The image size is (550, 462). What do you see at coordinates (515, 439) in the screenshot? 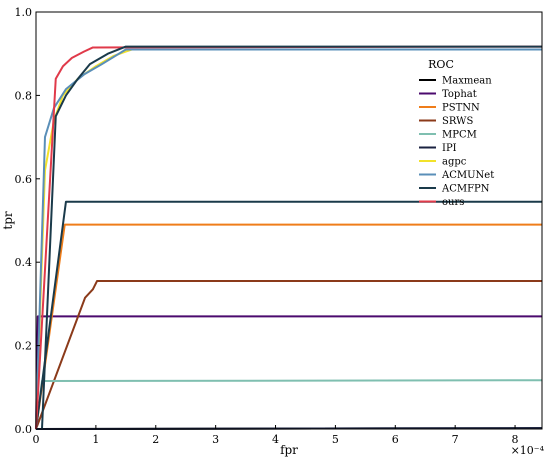
I see `x-tick-label: 8` at bounding box center [515, 439].